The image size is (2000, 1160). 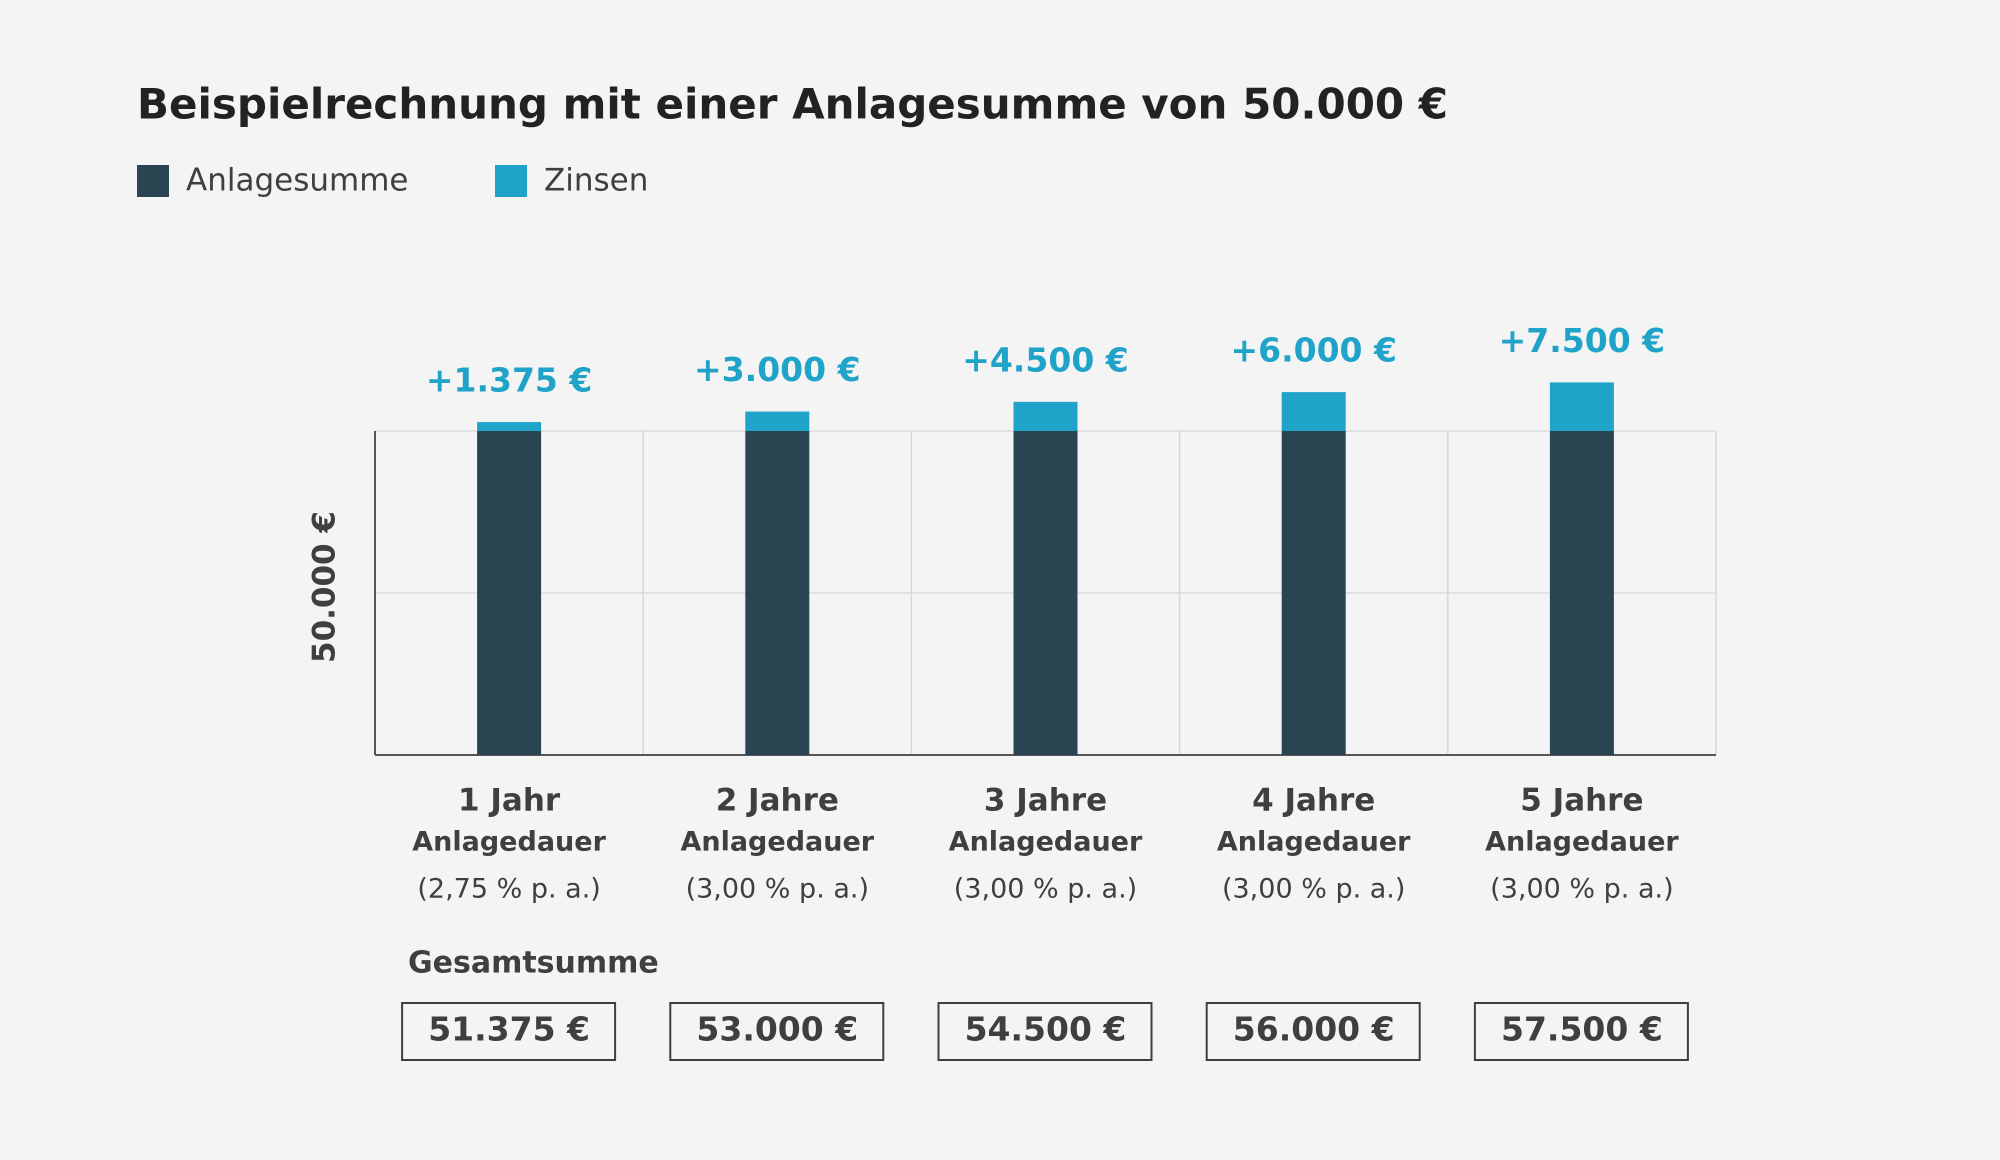 What do you see at coordinates (1313, 801) in the screenshot?
I see `x-tick-label: 4 Jahre` at bounding box center [1313, 801].